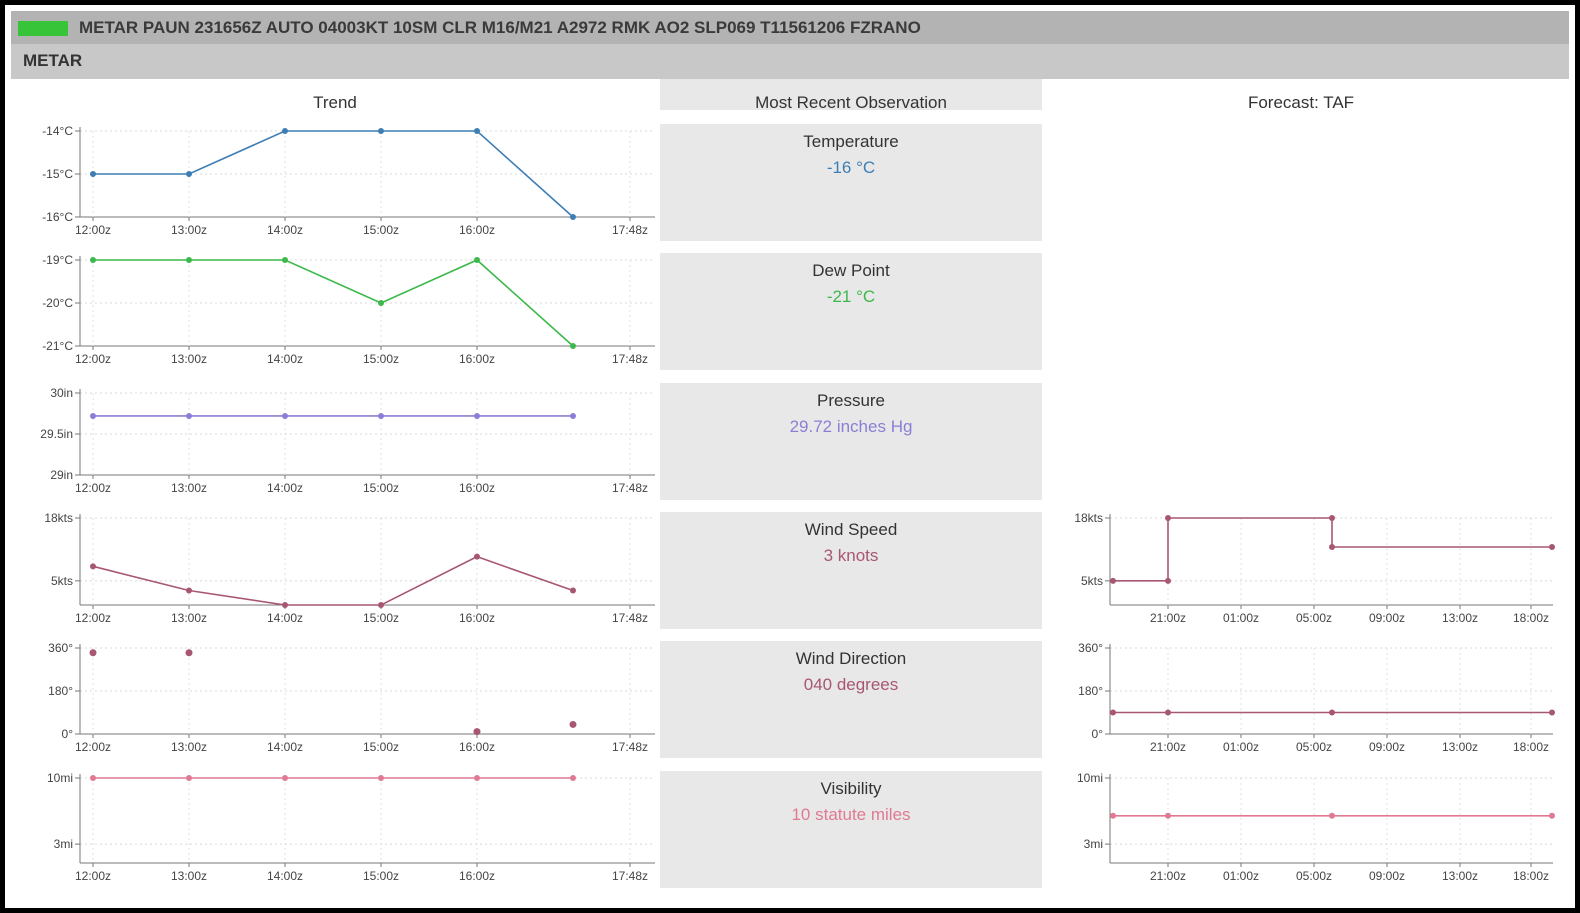 The width and height of the screenshot is (1580, 913). Describe the element at coordinates (851, 270) in the screenshot. I see `observation-label: Dew Point` at that location.